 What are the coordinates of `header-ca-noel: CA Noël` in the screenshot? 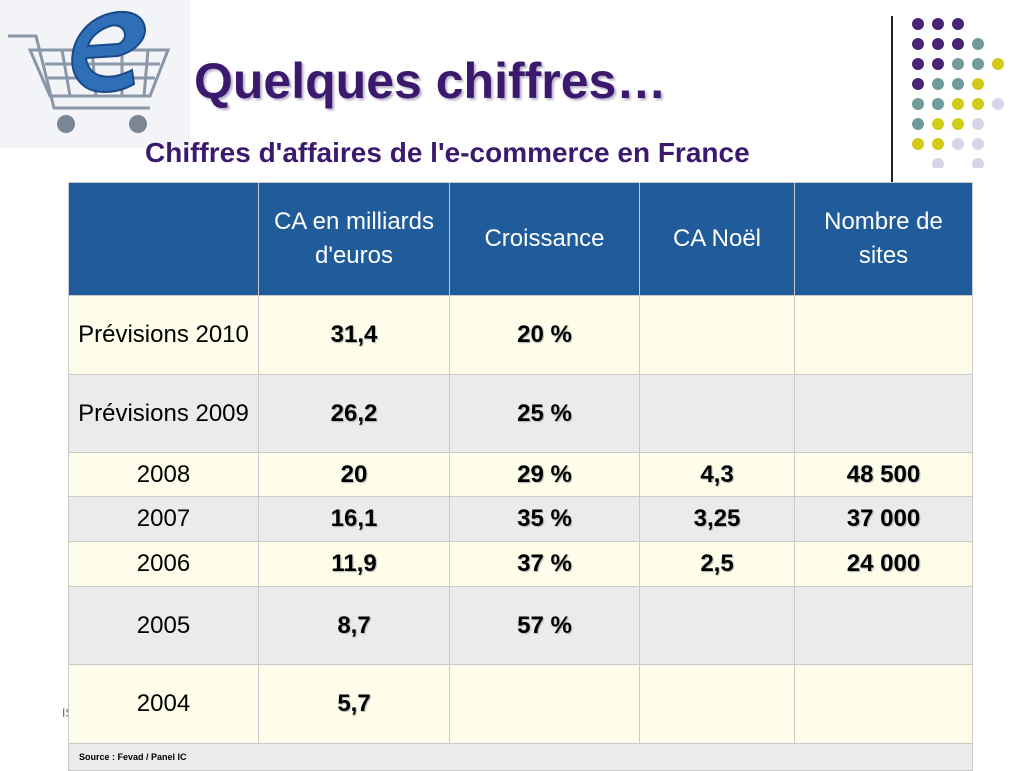 It's located at (717, 239).